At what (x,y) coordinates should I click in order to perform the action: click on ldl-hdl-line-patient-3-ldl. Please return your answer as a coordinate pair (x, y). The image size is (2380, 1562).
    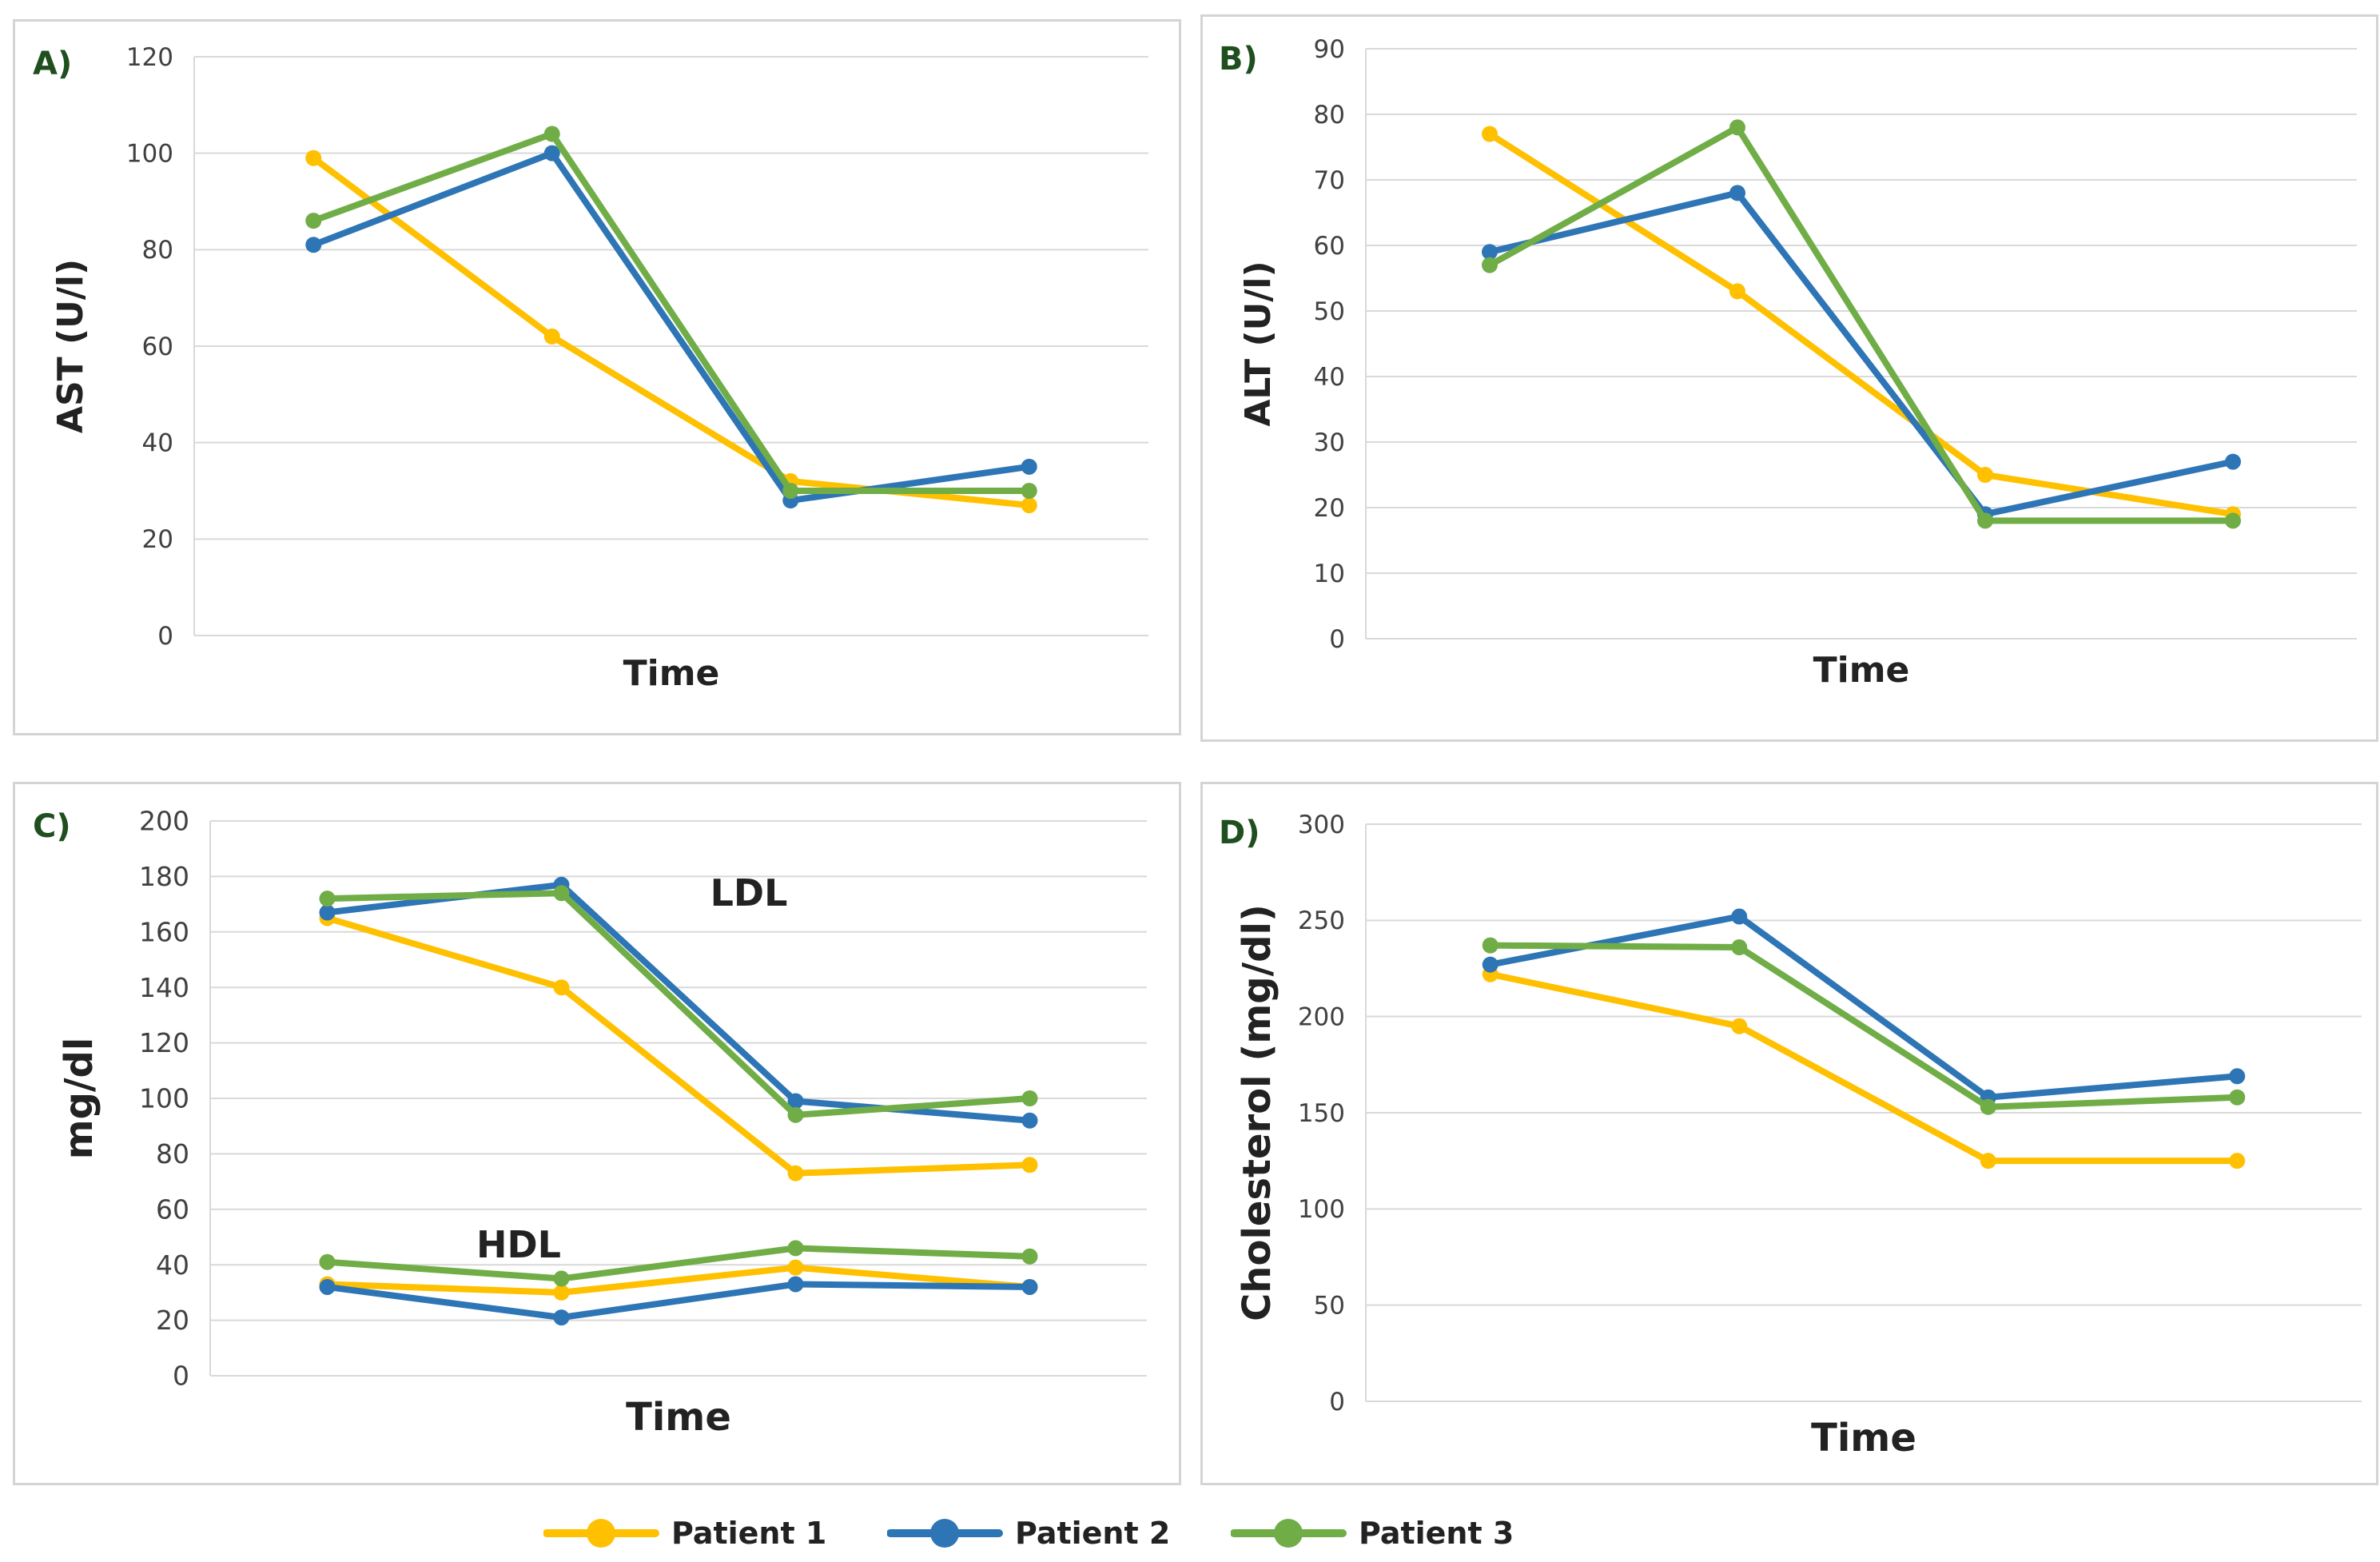
    Looking at the image, I should click on (678, 1004).